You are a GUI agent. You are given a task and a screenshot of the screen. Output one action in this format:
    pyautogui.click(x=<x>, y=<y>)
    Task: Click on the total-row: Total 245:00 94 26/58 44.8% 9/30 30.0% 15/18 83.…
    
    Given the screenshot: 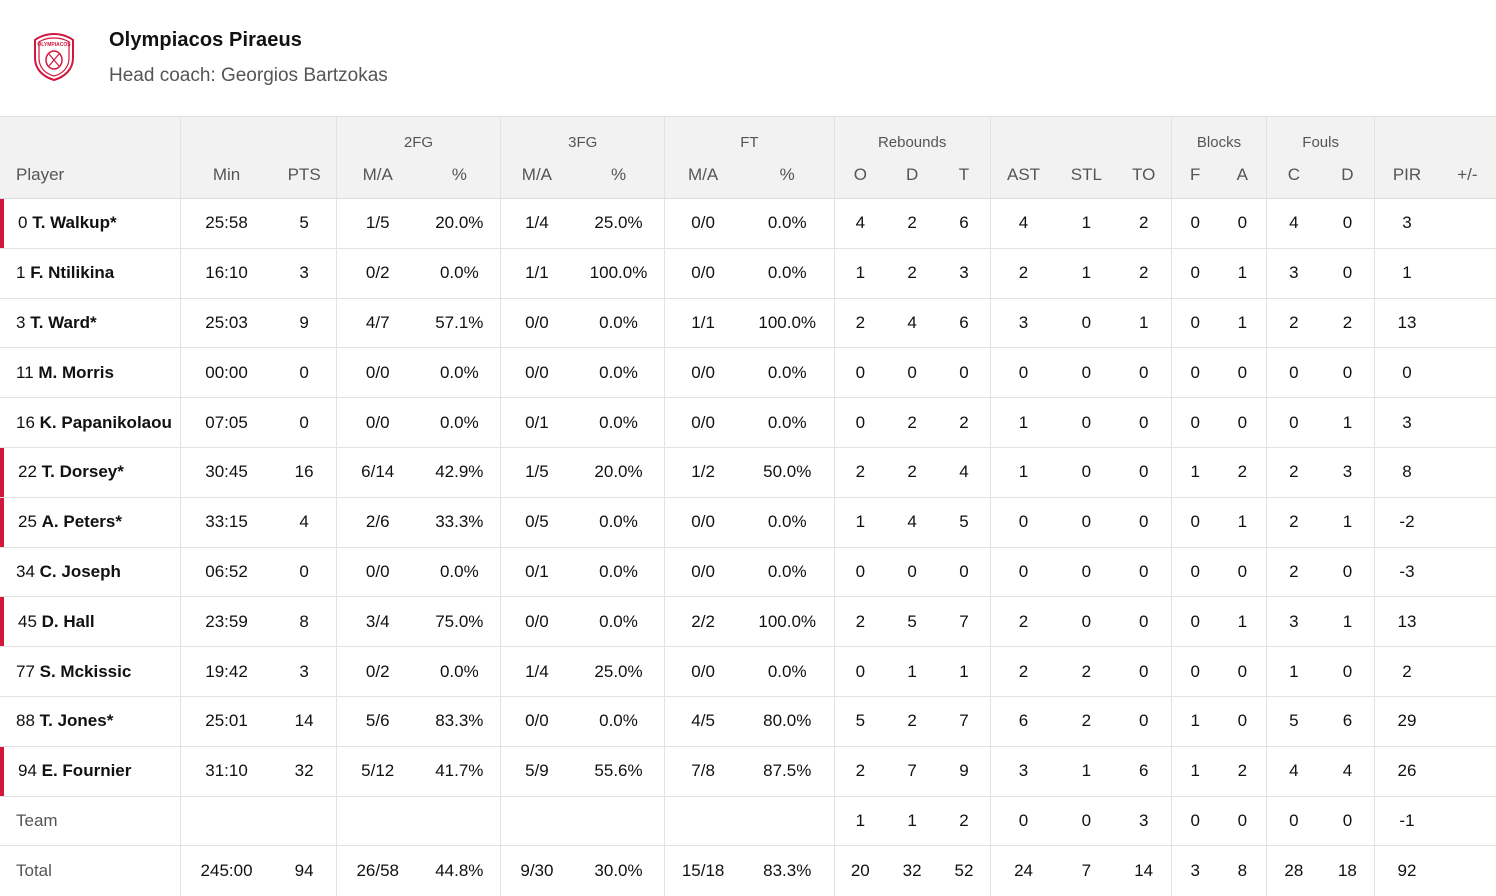 What is the action you would take?
    pyautogui.click(x=748, y=870)
    